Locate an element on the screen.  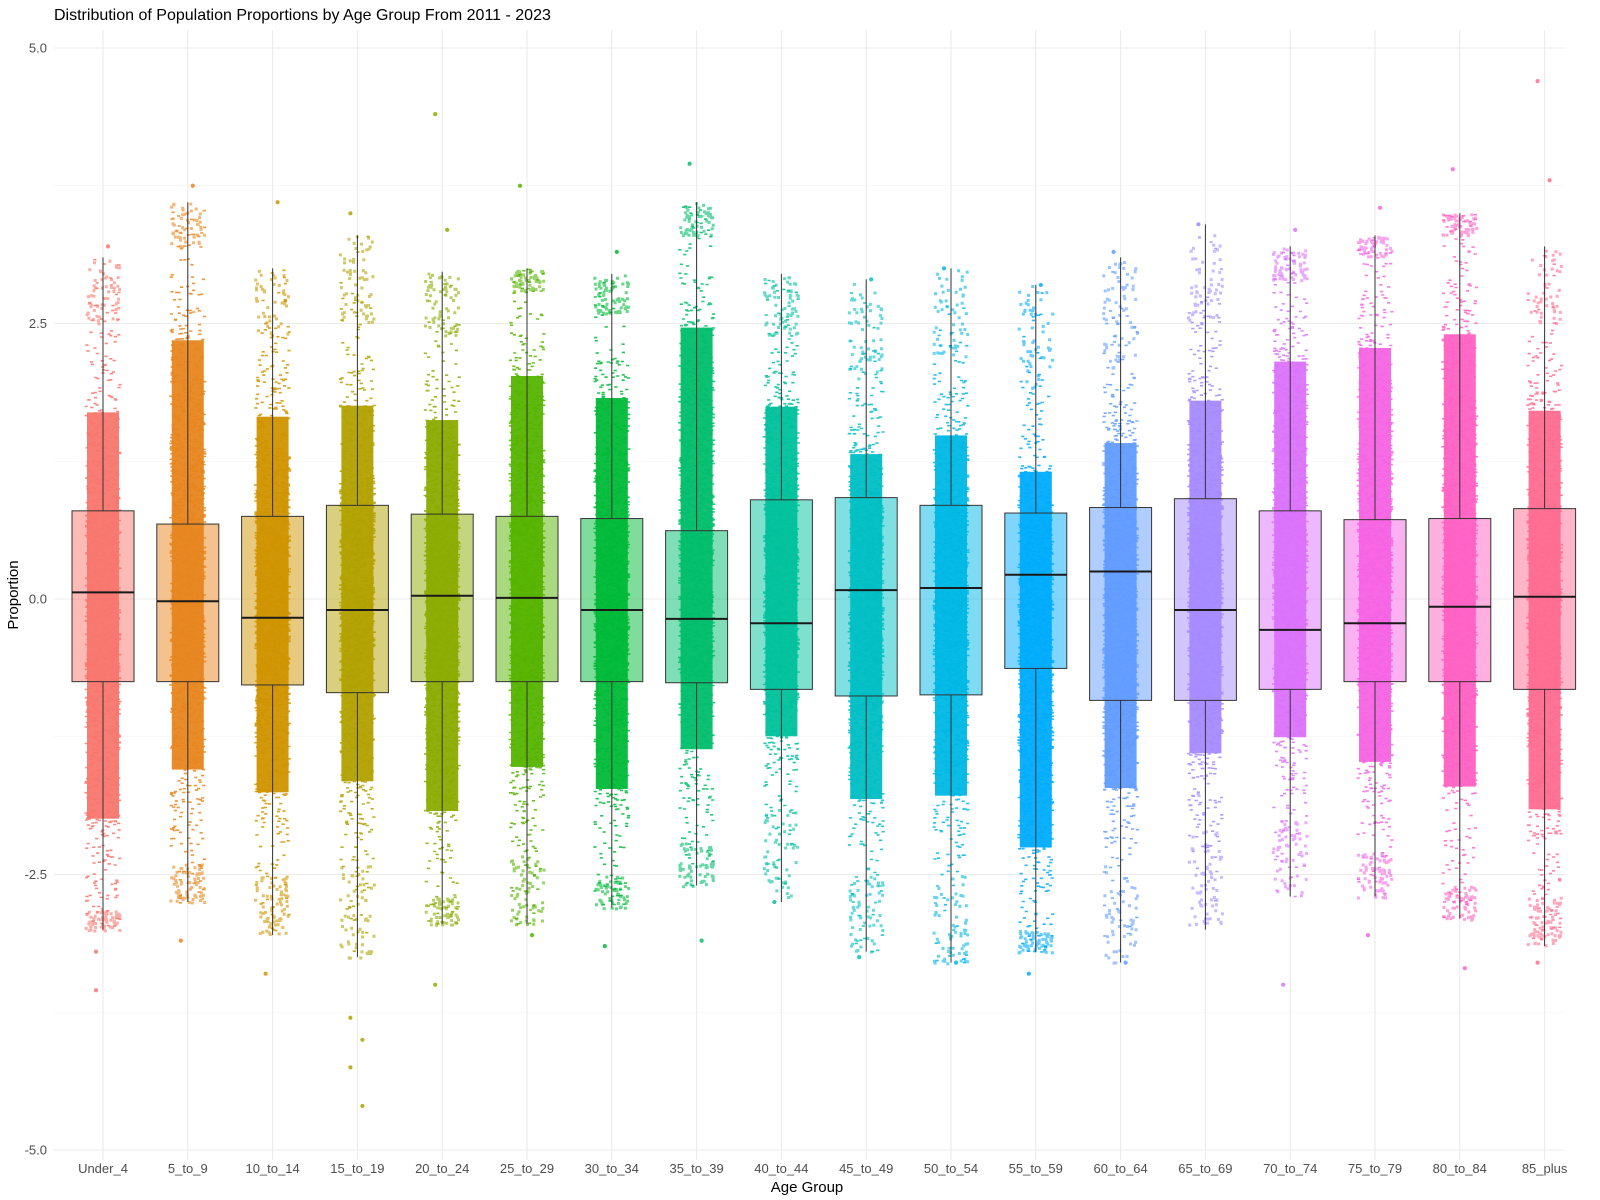
x-tick-label: 20_to_24 is located at coordinates (442, 1168).